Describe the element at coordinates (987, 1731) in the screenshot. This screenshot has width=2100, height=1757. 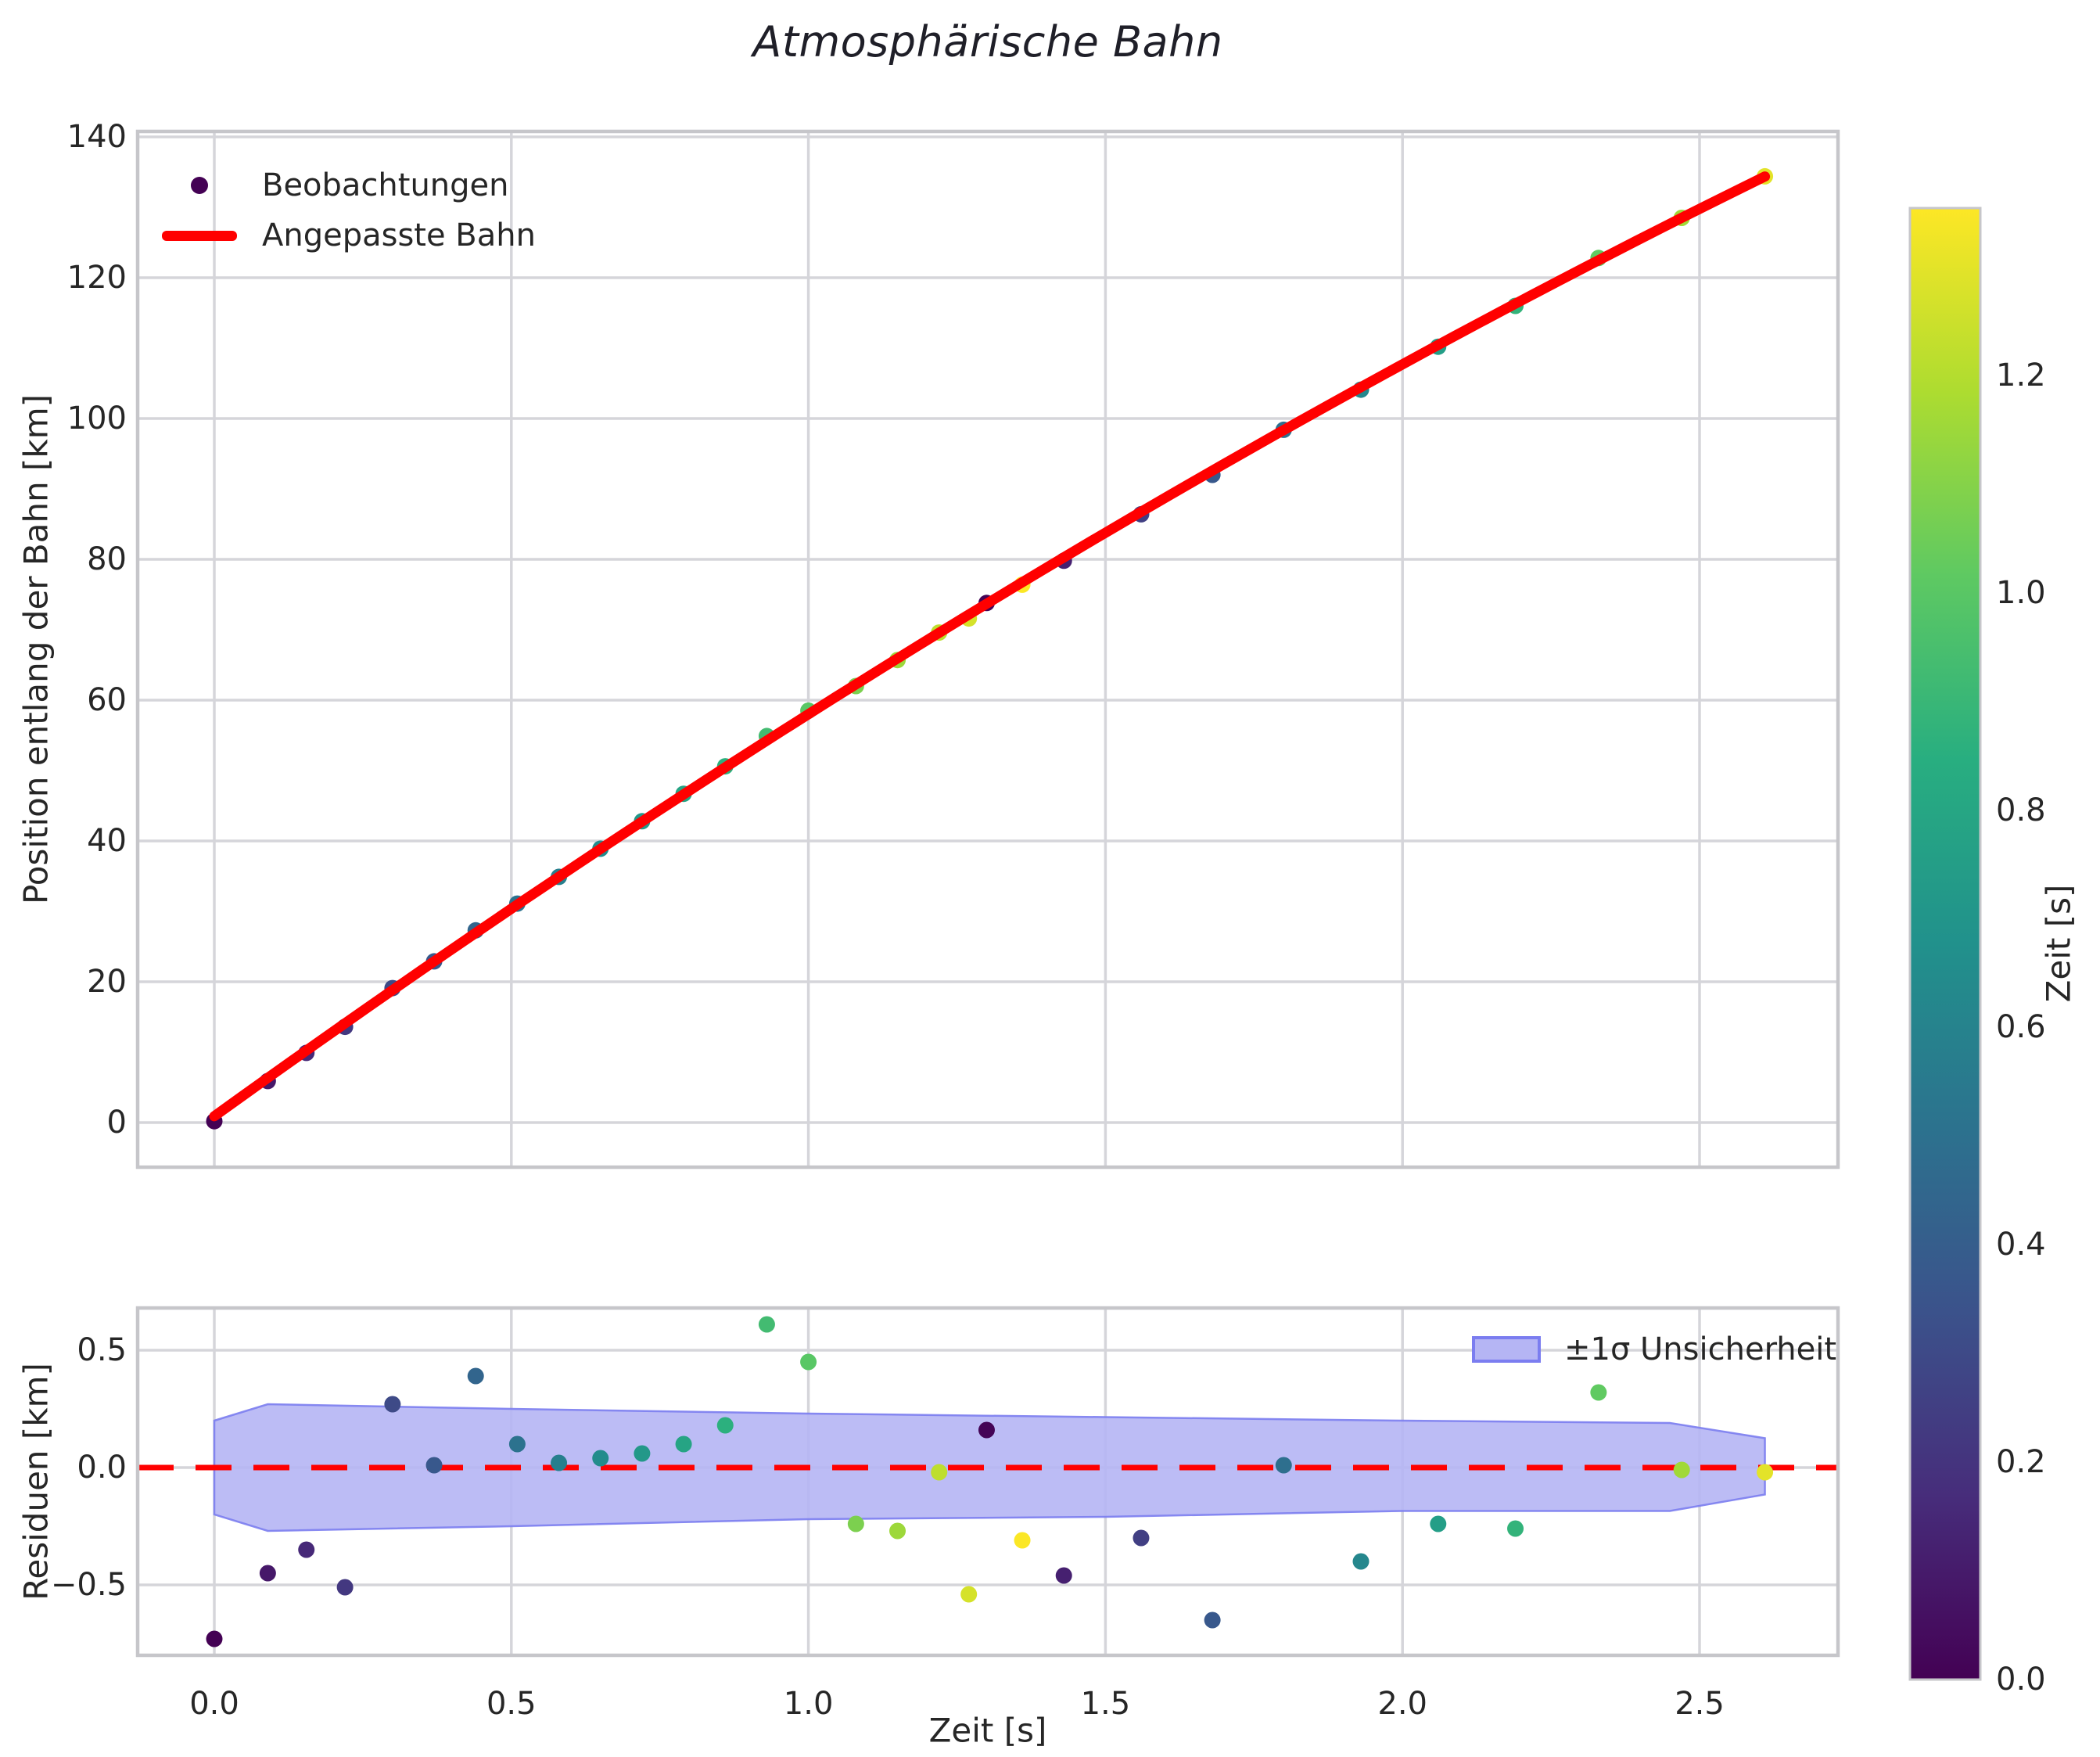
I see `x-axis-label: Zeit [s]` at that location.